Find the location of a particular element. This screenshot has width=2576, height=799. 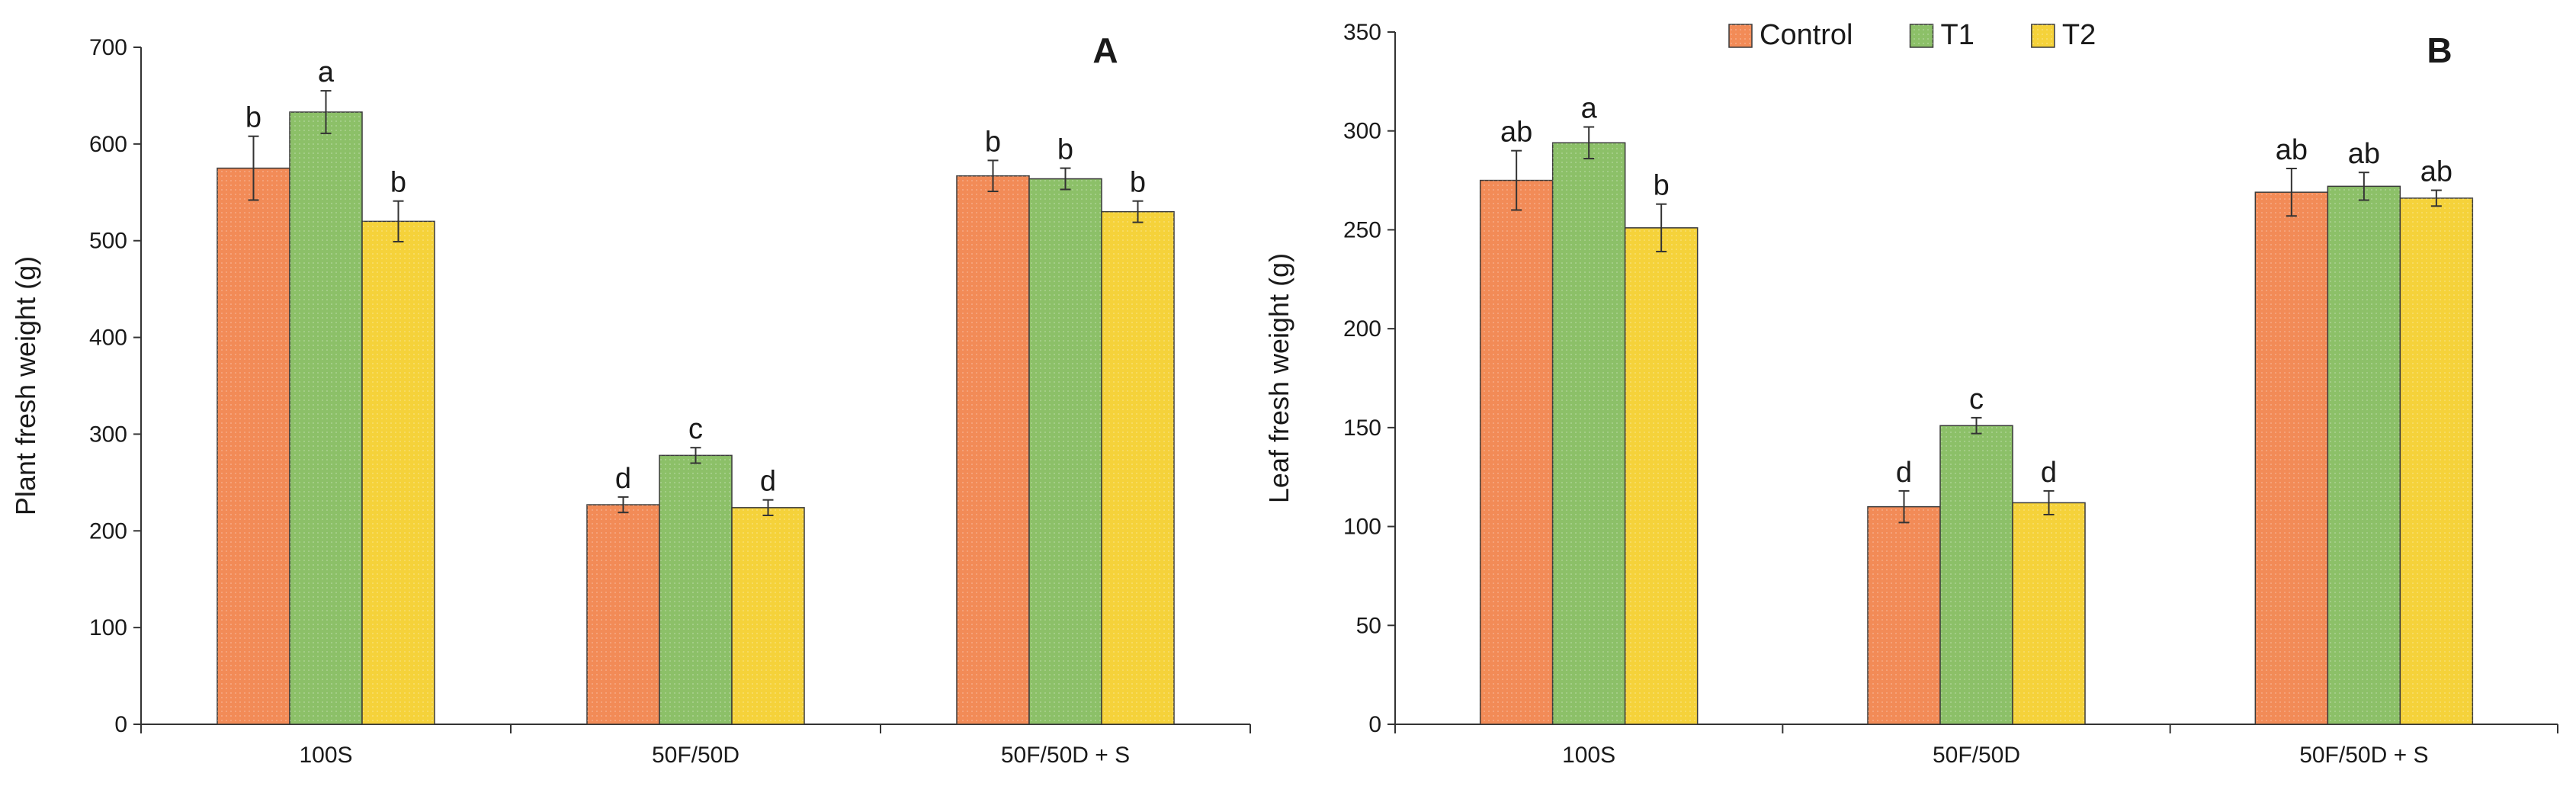

panel-label: A is located at coordinates (1105, 50).